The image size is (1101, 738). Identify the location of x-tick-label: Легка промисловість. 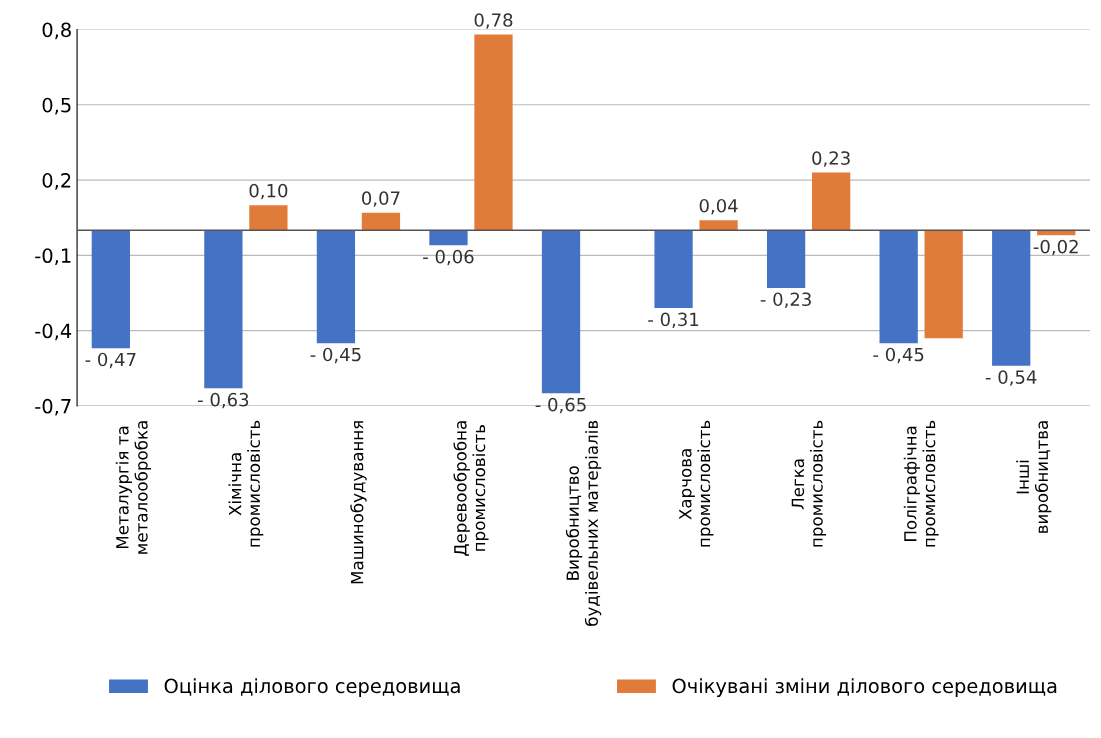
(809, 483).